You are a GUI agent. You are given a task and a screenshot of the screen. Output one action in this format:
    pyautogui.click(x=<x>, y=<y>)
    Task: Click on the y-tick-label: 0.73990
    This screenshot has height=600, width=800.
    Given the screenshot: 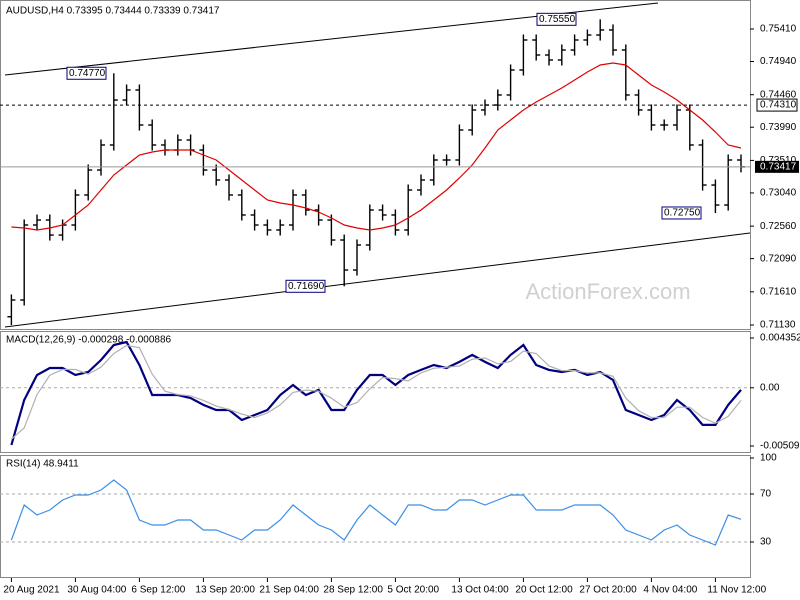 What is the action you would take?
    pyautogui.click(x=778, y=127)
    